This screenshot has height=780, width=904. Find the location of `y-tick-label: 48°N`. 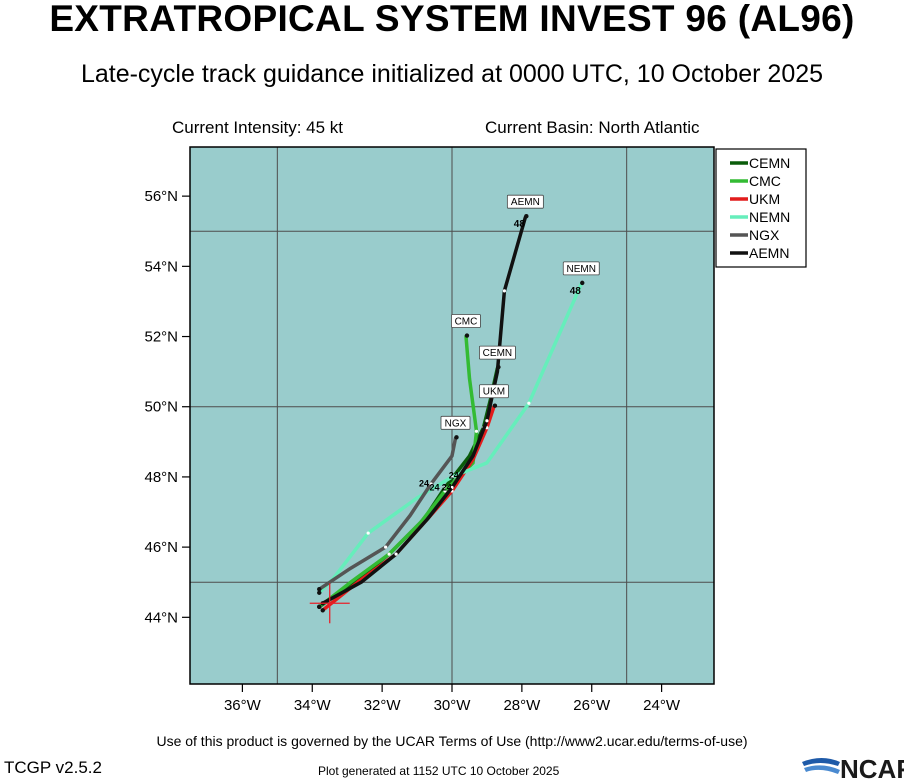

y-tick-label: 48°N is located at coordinates (161, 477).